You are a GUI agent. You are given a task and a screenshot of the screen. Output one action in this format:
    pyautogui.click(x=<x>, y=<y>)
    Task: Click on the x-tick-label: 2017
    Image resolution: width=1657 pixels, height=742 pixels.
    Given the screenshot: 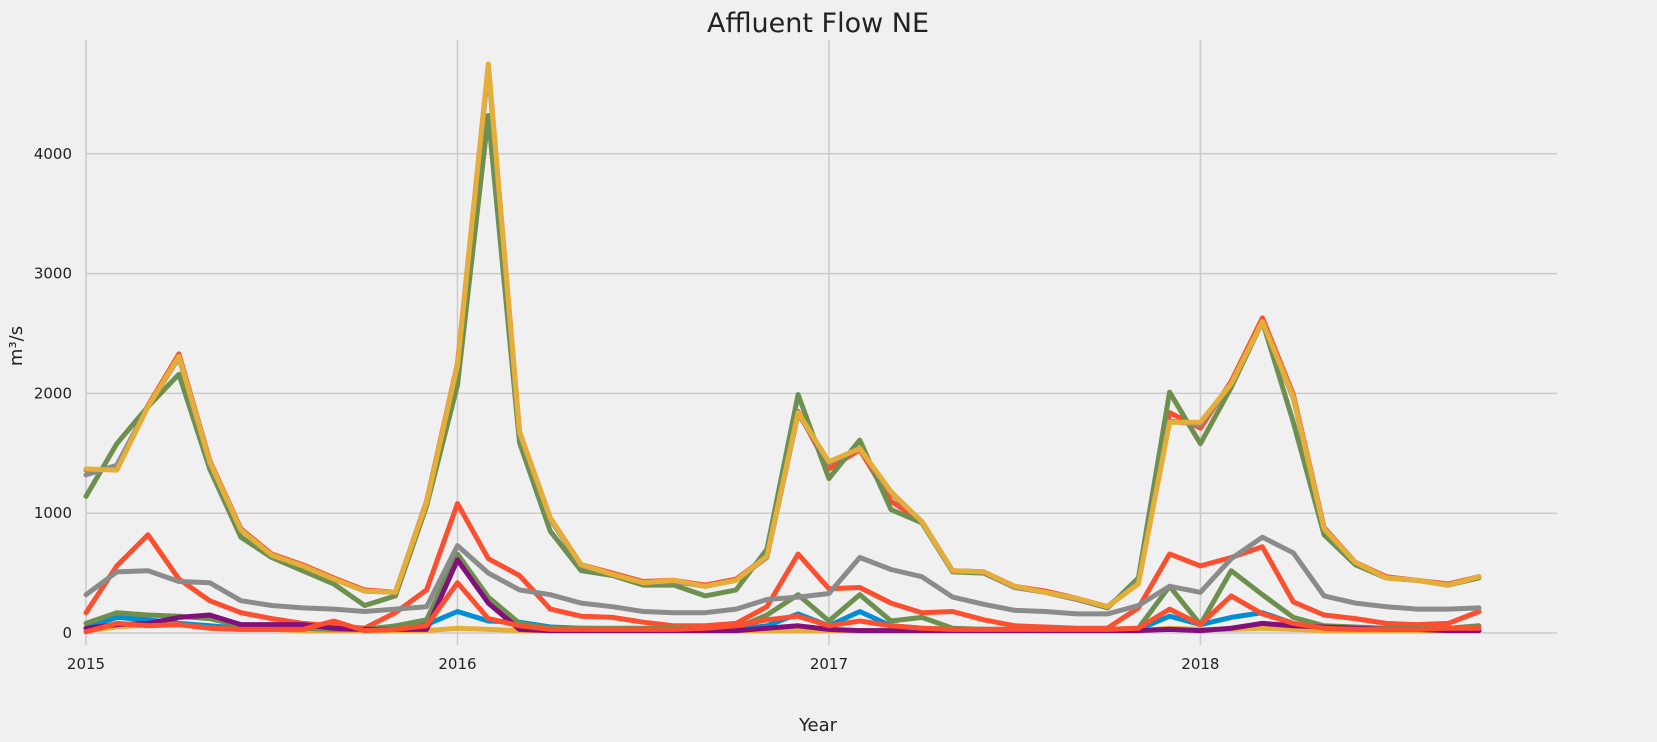 What is the action you would take?
    pyautogui.click(x=829, y=664)
    